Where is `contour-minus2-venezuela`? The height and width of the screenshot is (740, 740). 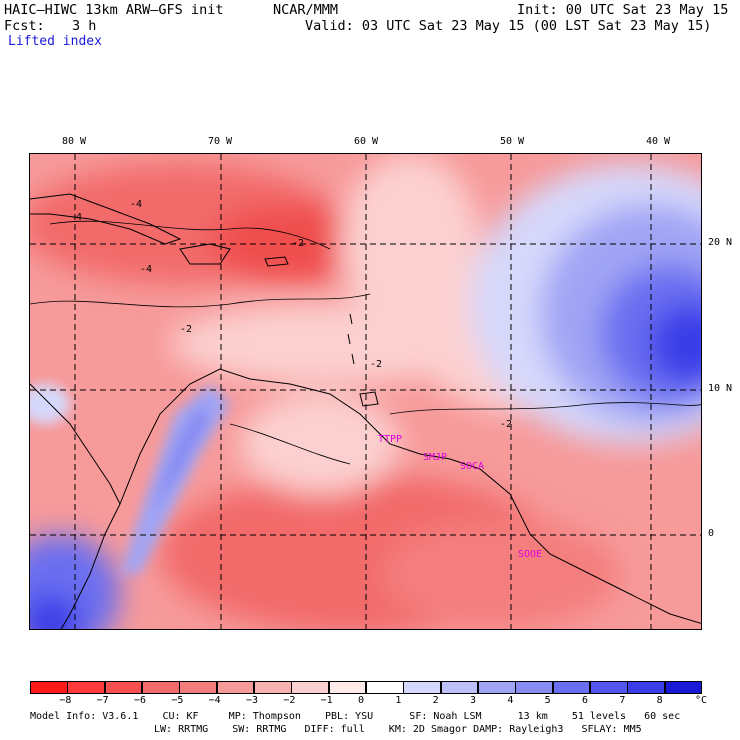 contour-minus2-venezuela is located at coordinates (290, 444).